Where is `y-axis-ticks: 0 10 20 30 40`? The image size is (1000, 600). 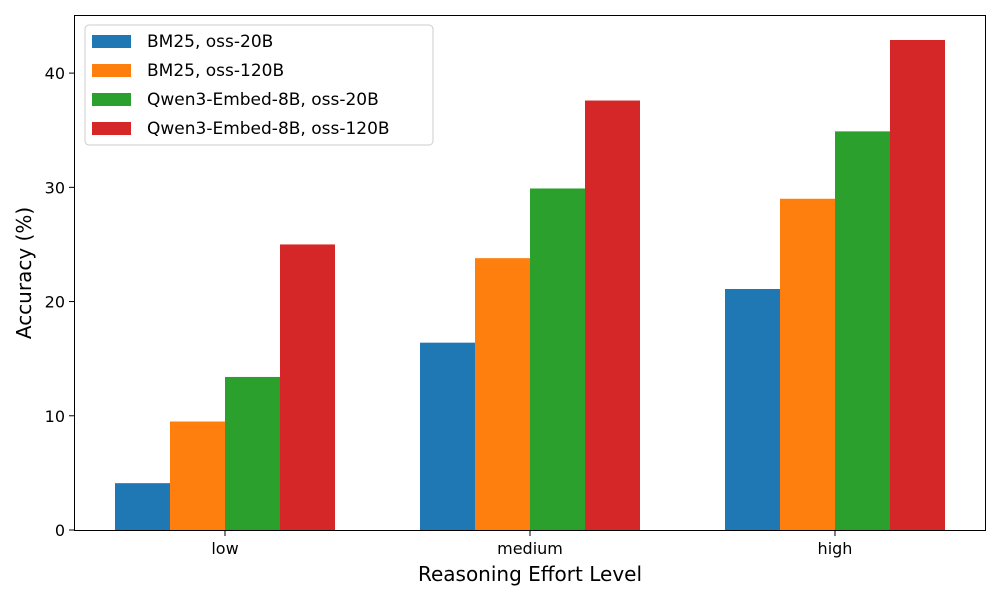
y-axis-ticks: 0 10 20 30 40 is located at coordinates (60, 302).